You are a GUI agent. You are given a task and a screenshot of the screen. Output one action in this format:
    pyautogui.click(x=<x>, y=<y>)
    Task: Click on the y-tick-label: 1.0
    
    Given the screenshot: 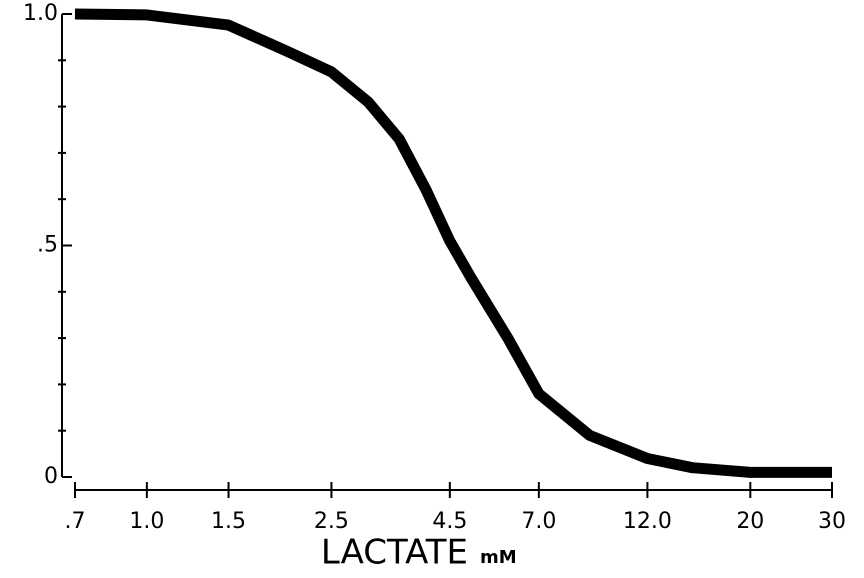 What is the action you would take?
    pyautogui.click(x=40, y=13)
    